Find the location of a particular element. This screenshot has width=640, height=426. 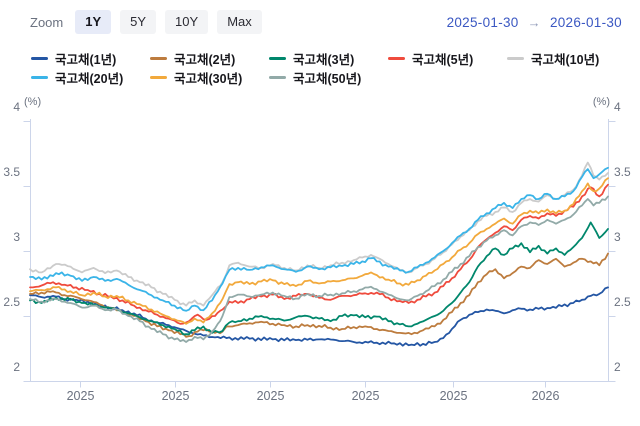

legend-item-ktb-50y: 국고채(50년) is located at coordinates (328, 77).